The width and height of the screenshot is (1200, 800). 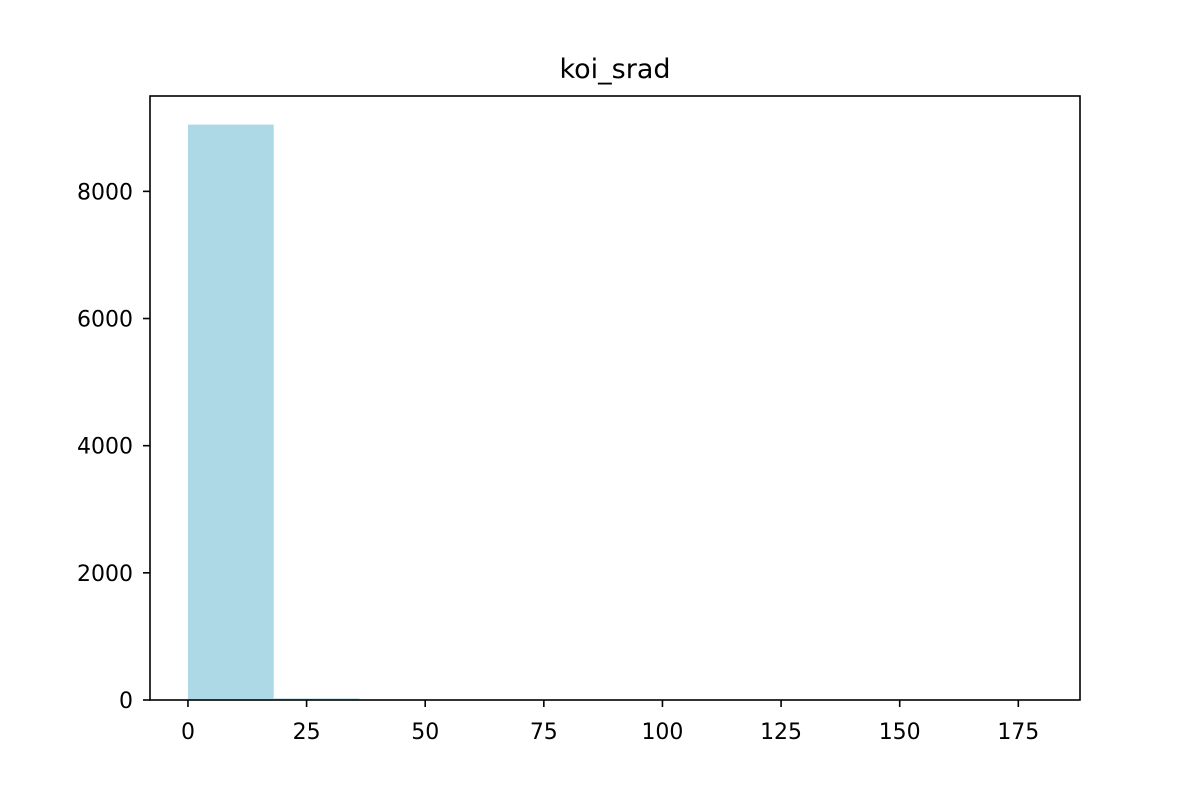 What do you see at coordinates (126, 701) in the screenshot?
I see `y-tick-label: 0` at bounding box center [126, 701].